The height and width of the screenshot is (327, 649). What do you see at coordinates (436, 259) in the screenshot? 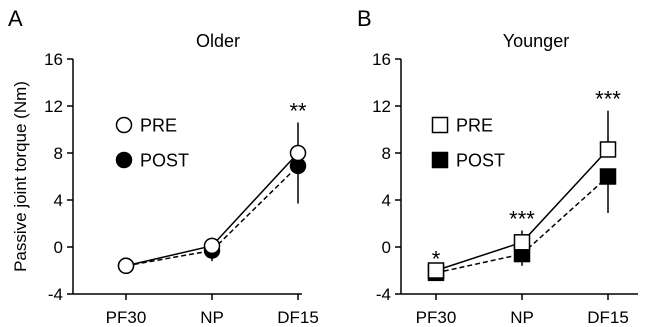
I see `significance-marker: *` at bounding box center [436, 259].